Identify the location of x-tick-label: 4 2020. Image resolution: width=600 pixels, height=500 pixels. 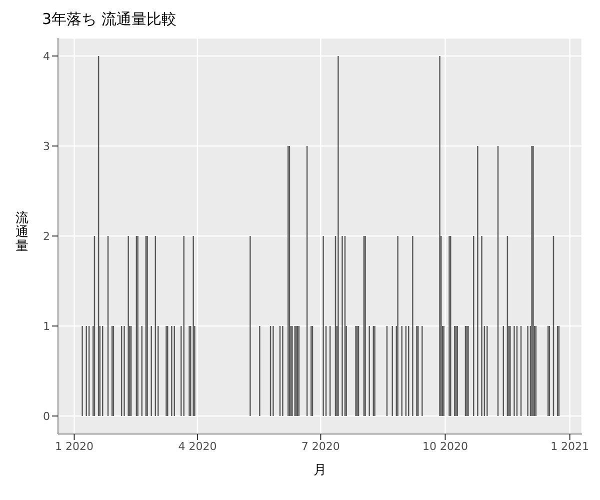
(197, 446).